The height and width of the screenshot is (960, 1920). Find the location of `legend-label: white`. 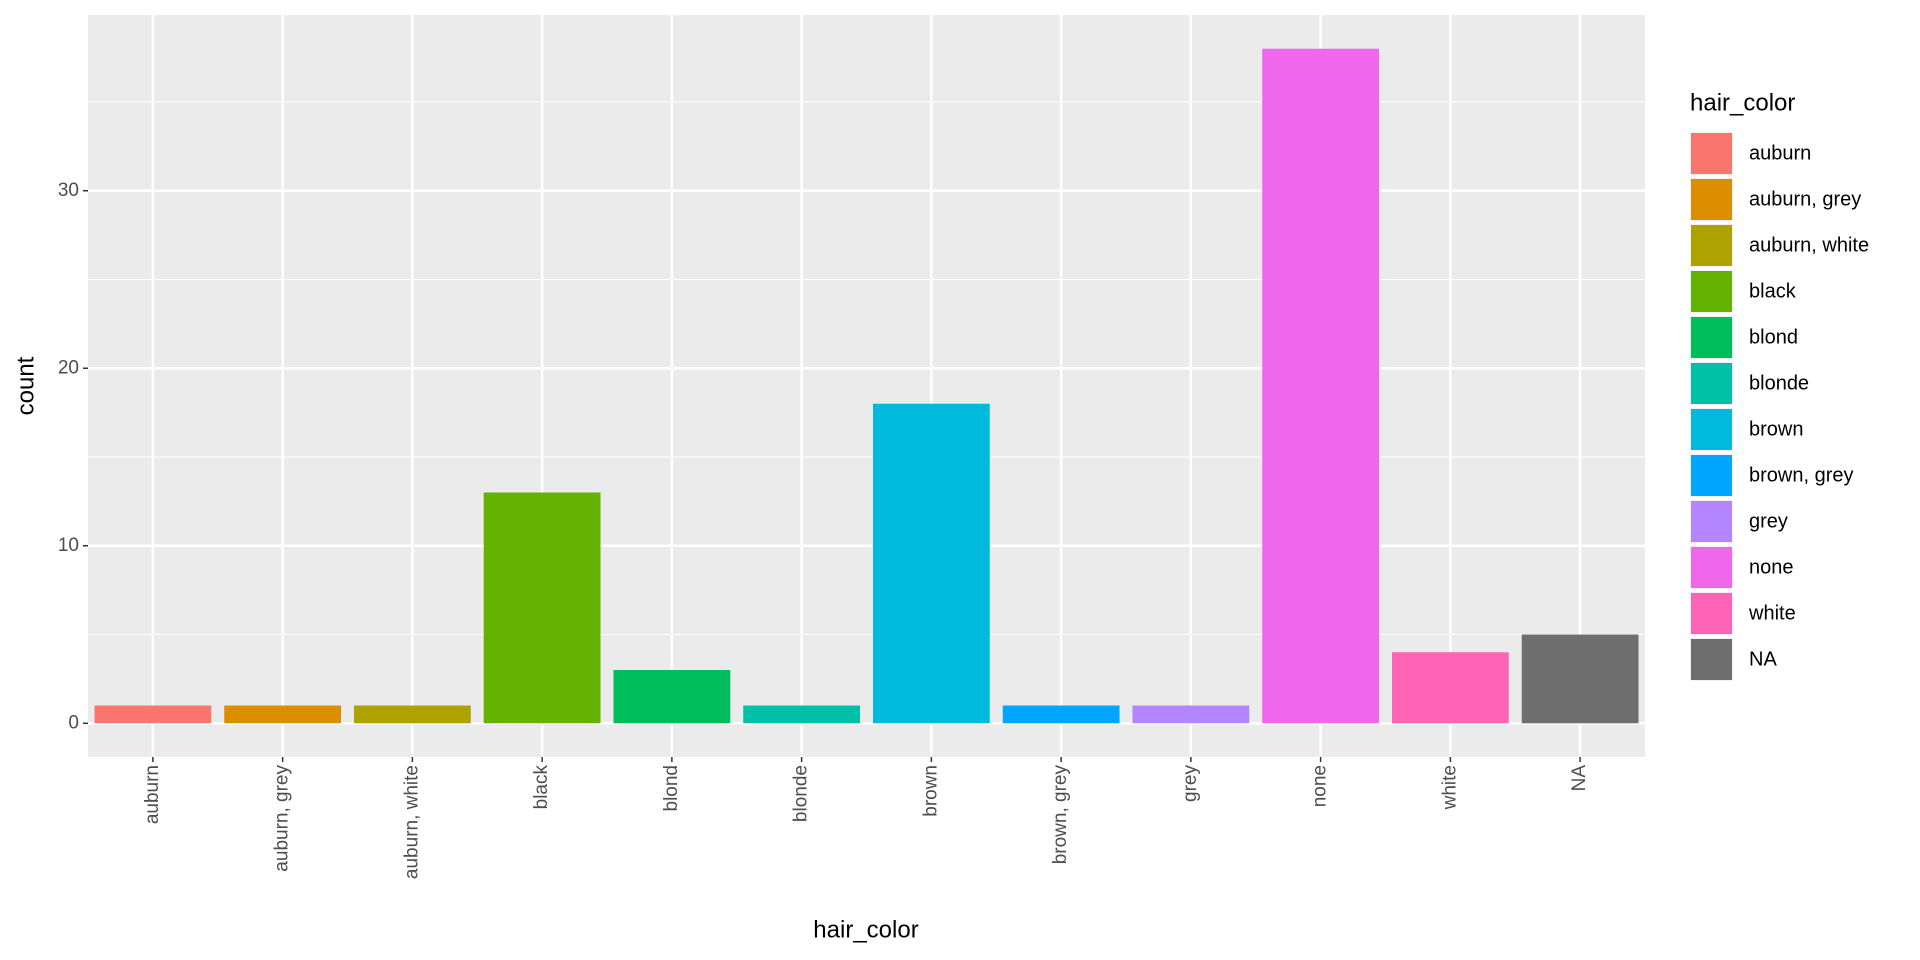

legend-label: white is located at coordinates (1772, 613).